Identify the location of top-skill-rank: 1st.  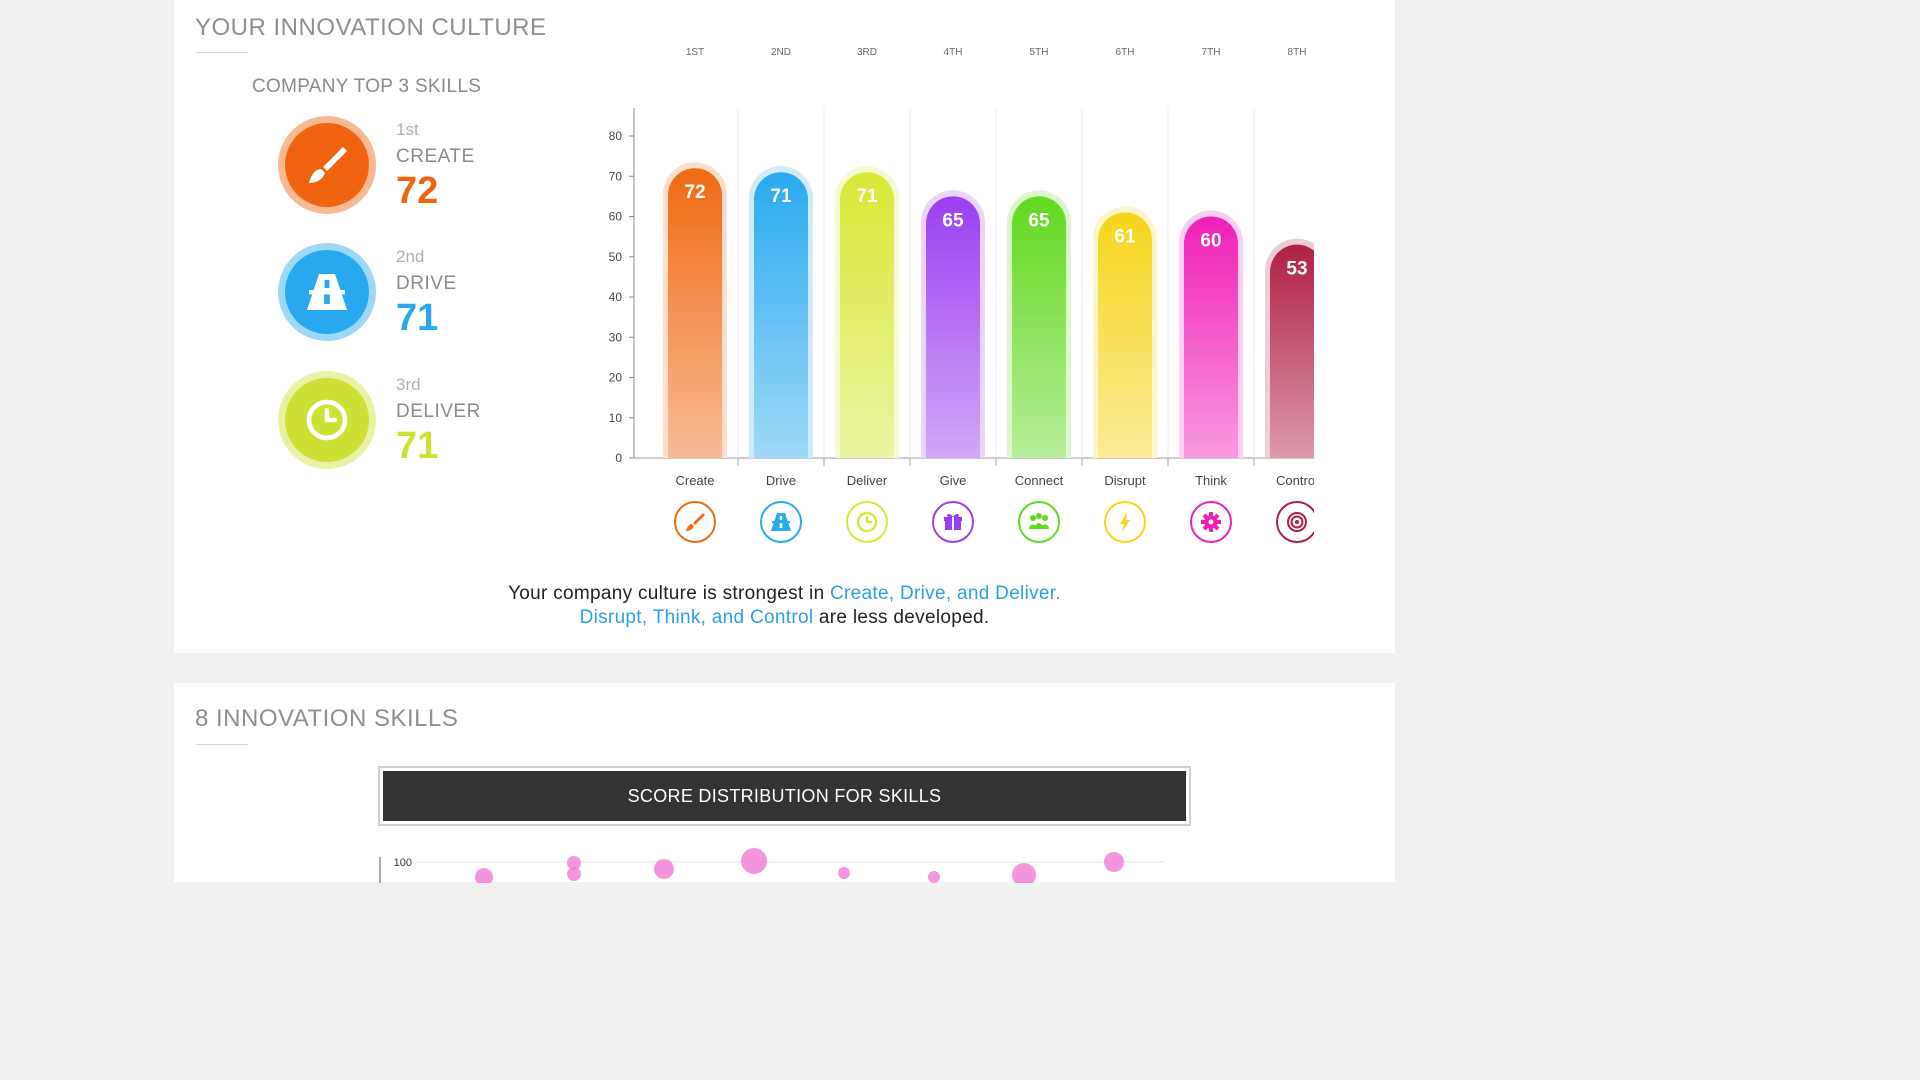
(407, 129).